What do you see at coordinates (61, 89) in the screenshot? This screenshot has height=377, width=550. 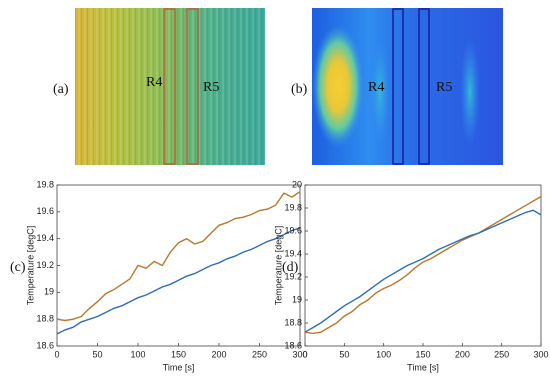 I see `panel-label: (a)` at bounding box center [61, 89].